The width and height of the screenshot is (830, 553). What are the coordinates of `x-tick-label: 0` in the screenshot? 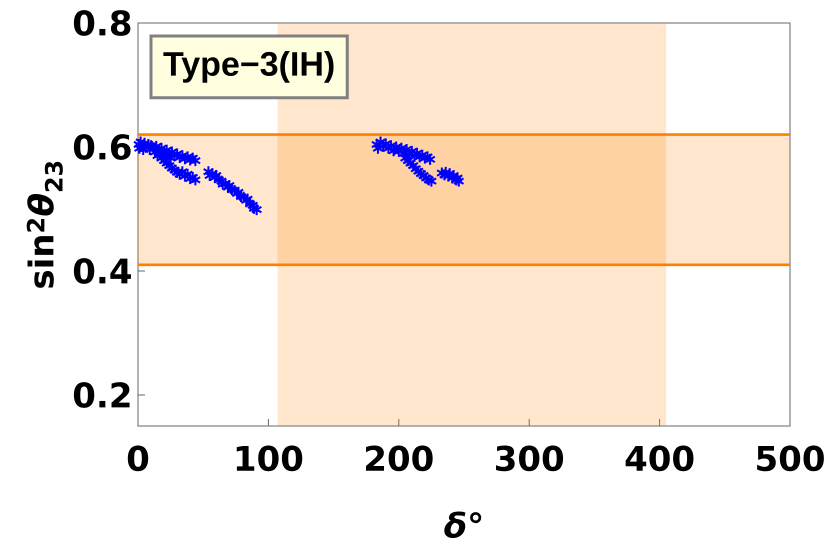 It's located at (138, 459).